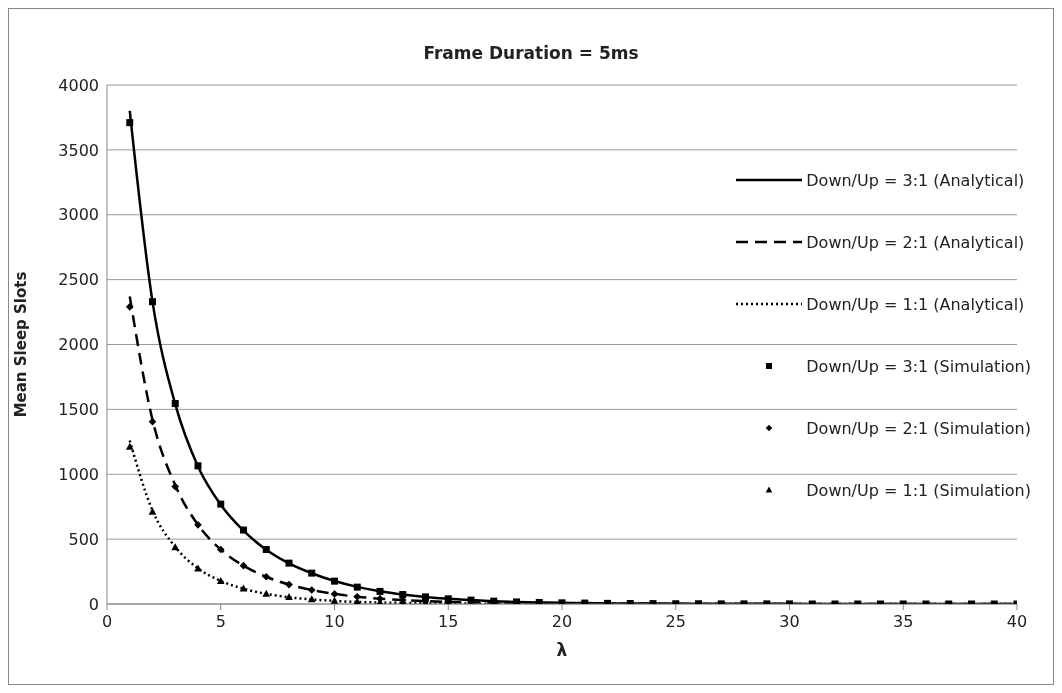 The height and width of the screenshot is (693, 1062). What do you see at coordinates (915, 304) in the screenshot?
I see `legend-label: Down/Up = 1:1 (Analytical)` at bounding box center [915, 304].